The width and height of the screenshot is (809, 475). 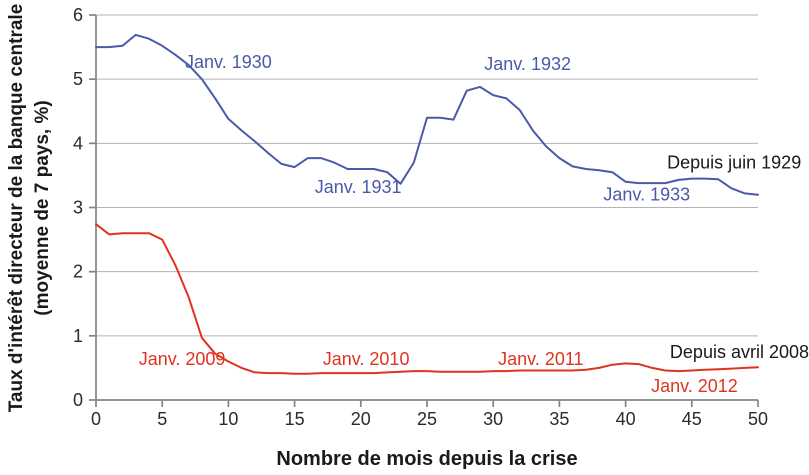 What do you see at coordinates (228, 419) in the screenshot?
I see `x-tick-label: 10` at bounding box center [228, 419].